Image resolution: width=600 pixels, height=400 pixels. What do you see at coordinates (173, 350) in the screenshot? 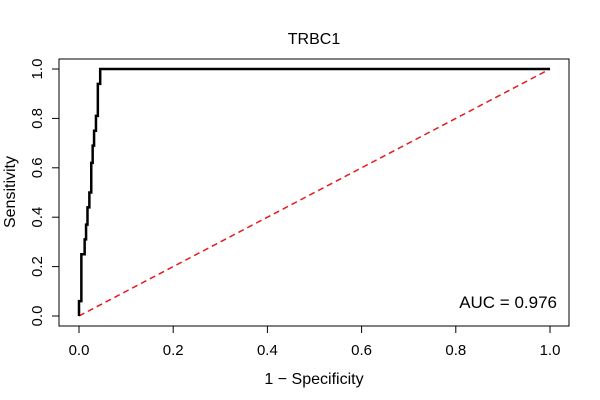
I see `x-tick-label: 0.2` at bounding box center [173, 350].